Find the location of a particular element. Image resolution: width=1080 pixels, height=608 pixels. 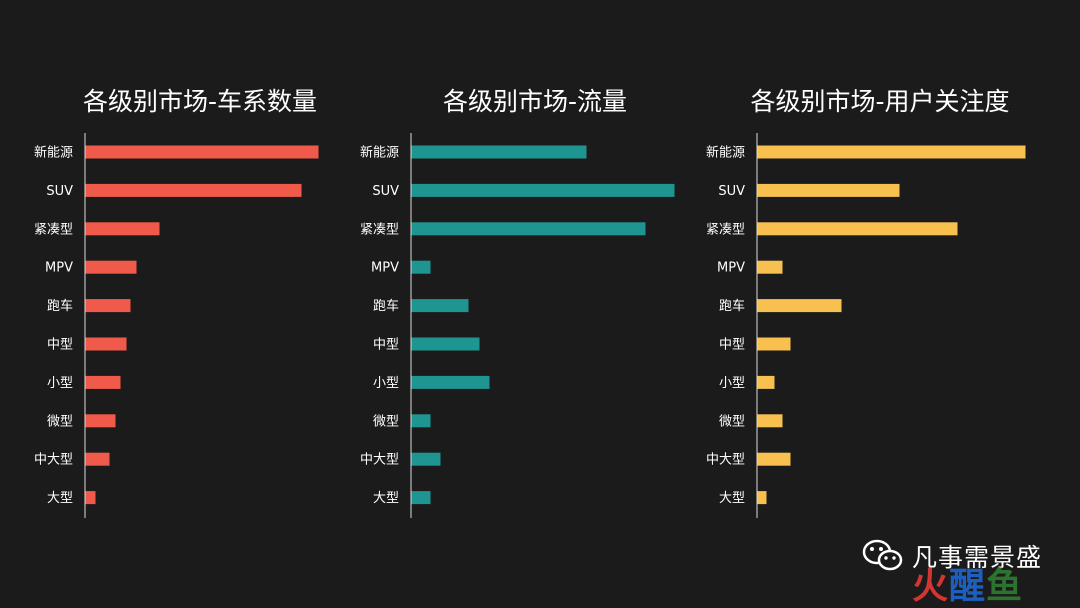

brand-signature: 凡事需景盛 is located at coordinates (952, 556).